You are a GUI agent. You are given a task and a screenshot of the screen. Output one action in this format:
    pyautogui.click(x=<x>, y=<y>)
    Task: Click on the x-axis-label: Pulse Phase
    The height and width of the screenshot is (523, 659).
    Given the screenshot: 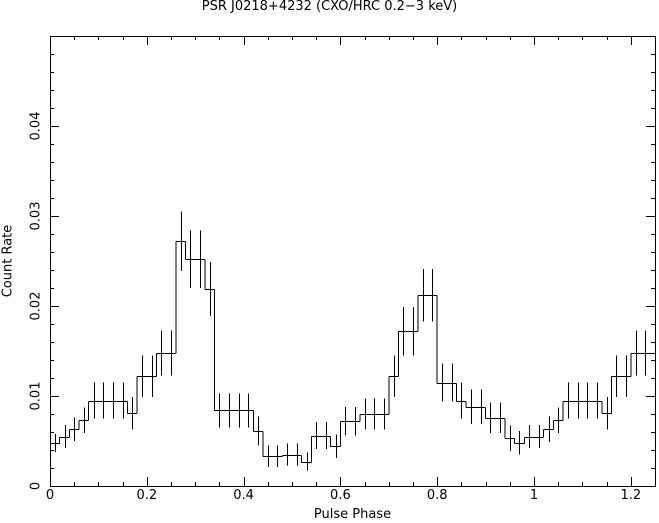 What is the action you would take?
    pyautogui.click(x=352, y=514)
    